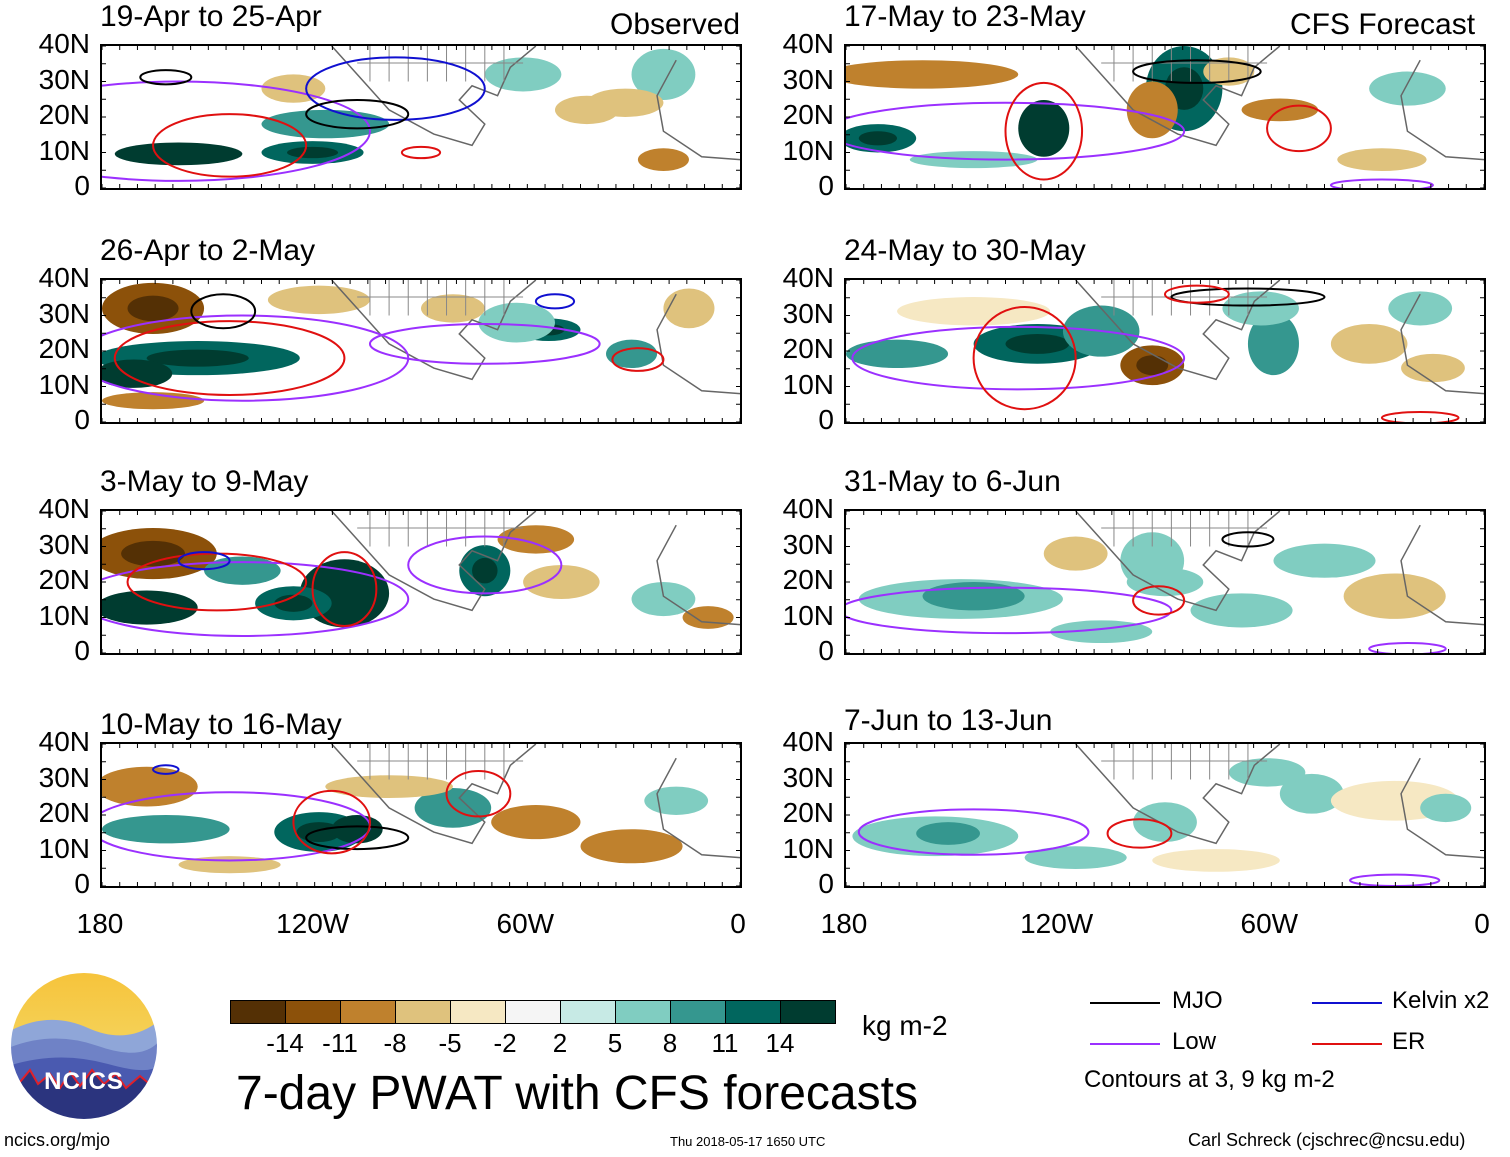 The image size is (1510, 1157). Describe the element at coordinates (577, 1093) in the screenshot. I see `main-title: 7-day PWAT with CFS forecasts` at that location.